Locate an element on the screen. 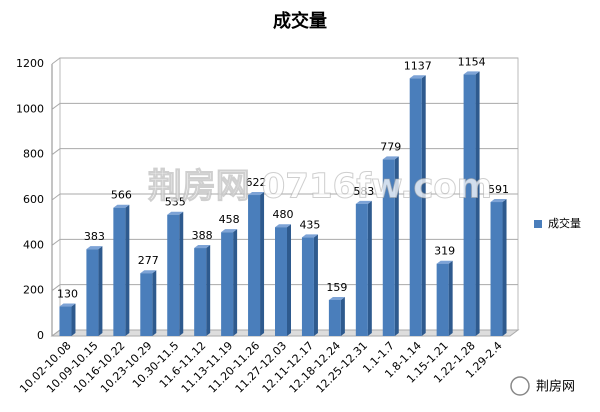 Image resolution: width=600 pixels, height=412 pixels. data-label: 566 is located at coordinates (121, 195).